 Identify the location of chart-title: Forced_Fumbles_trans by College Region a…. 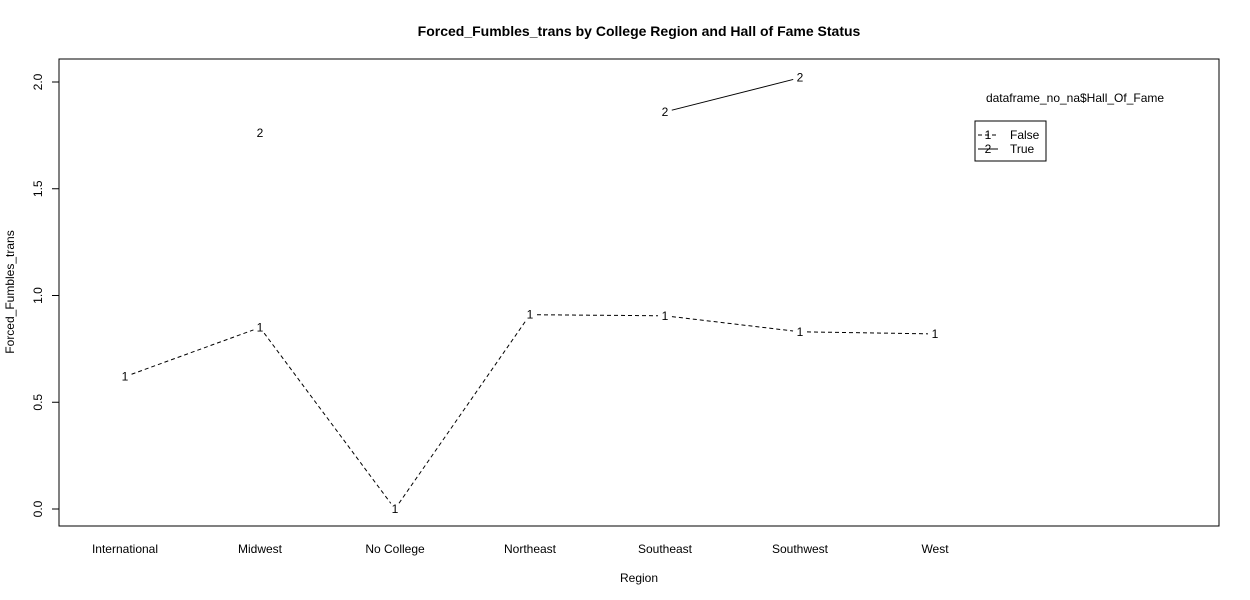
(639, 31).